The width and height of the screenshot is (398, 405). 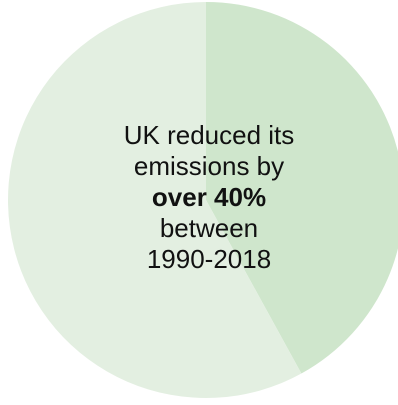 What do you see at coordinates (209, 259) in the screenshot?
I see `annotation-line-5: 1990-2018` at bounding box center [209, 259].